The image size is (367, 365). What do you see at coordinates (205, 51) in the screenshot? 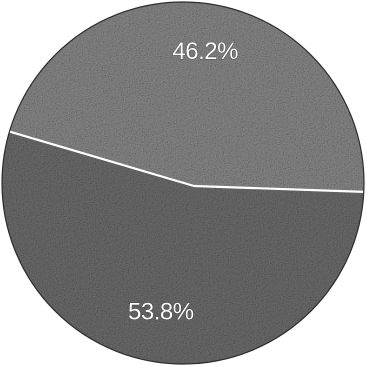
I see `slice-label-1: 46.2%` at bounding box center [205, 51].